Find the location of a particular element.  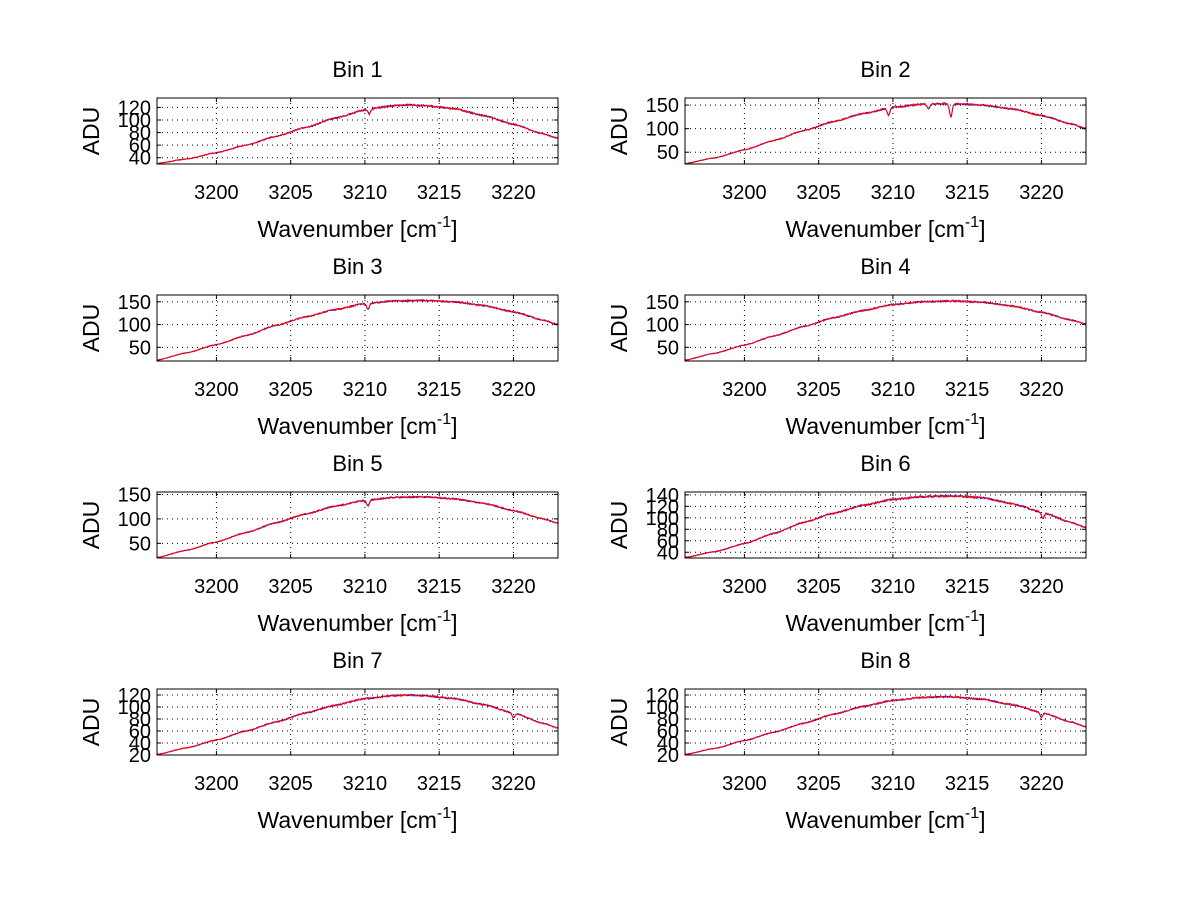

y-tick-label: 140 is located at coordinates (662, 496).